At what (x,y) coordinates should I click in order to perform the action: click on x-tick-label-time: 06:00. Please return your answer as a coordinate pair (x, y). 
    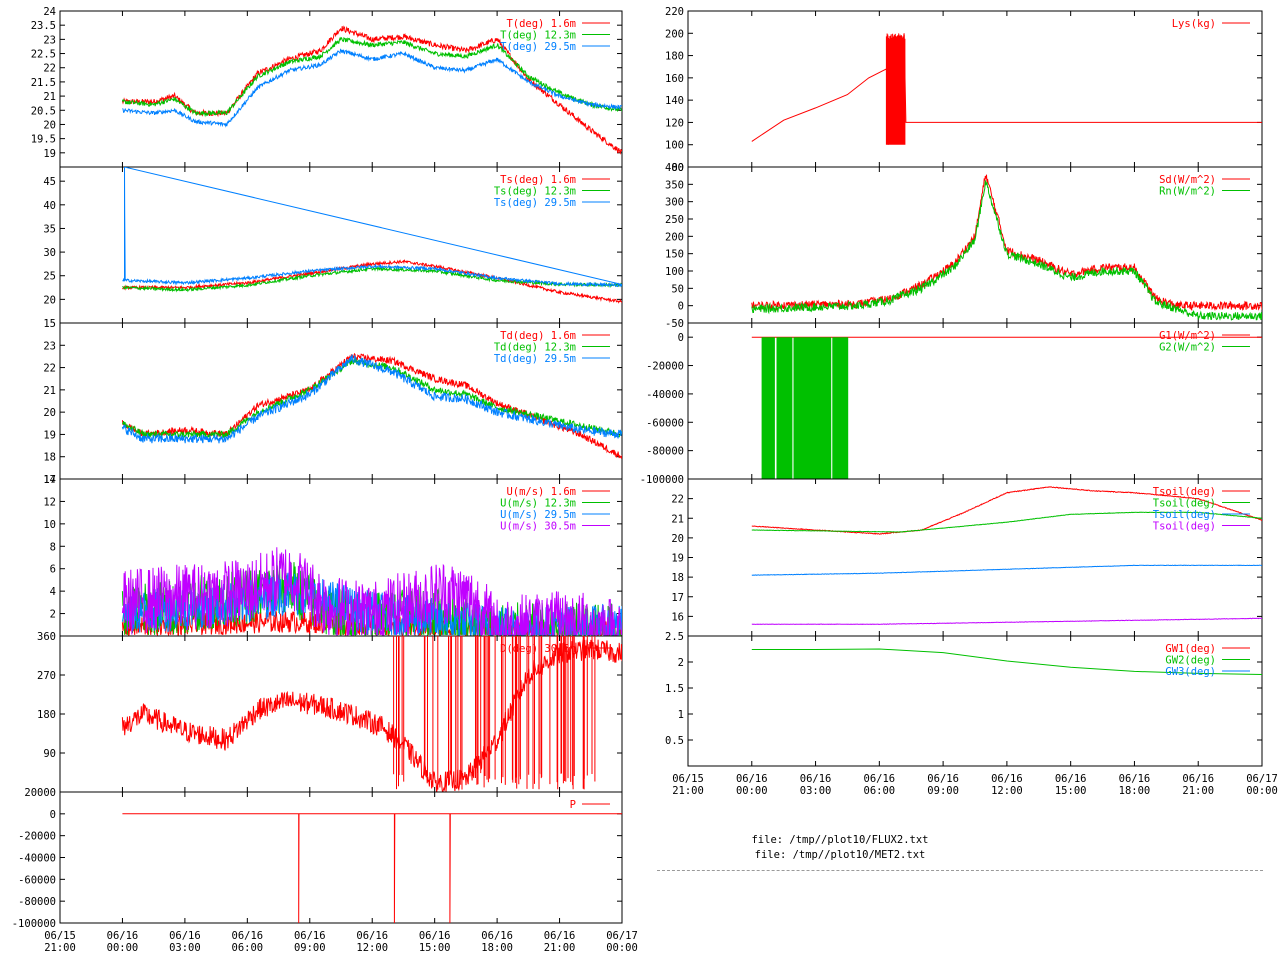
    Looking at the image, I should click on (248, 948).